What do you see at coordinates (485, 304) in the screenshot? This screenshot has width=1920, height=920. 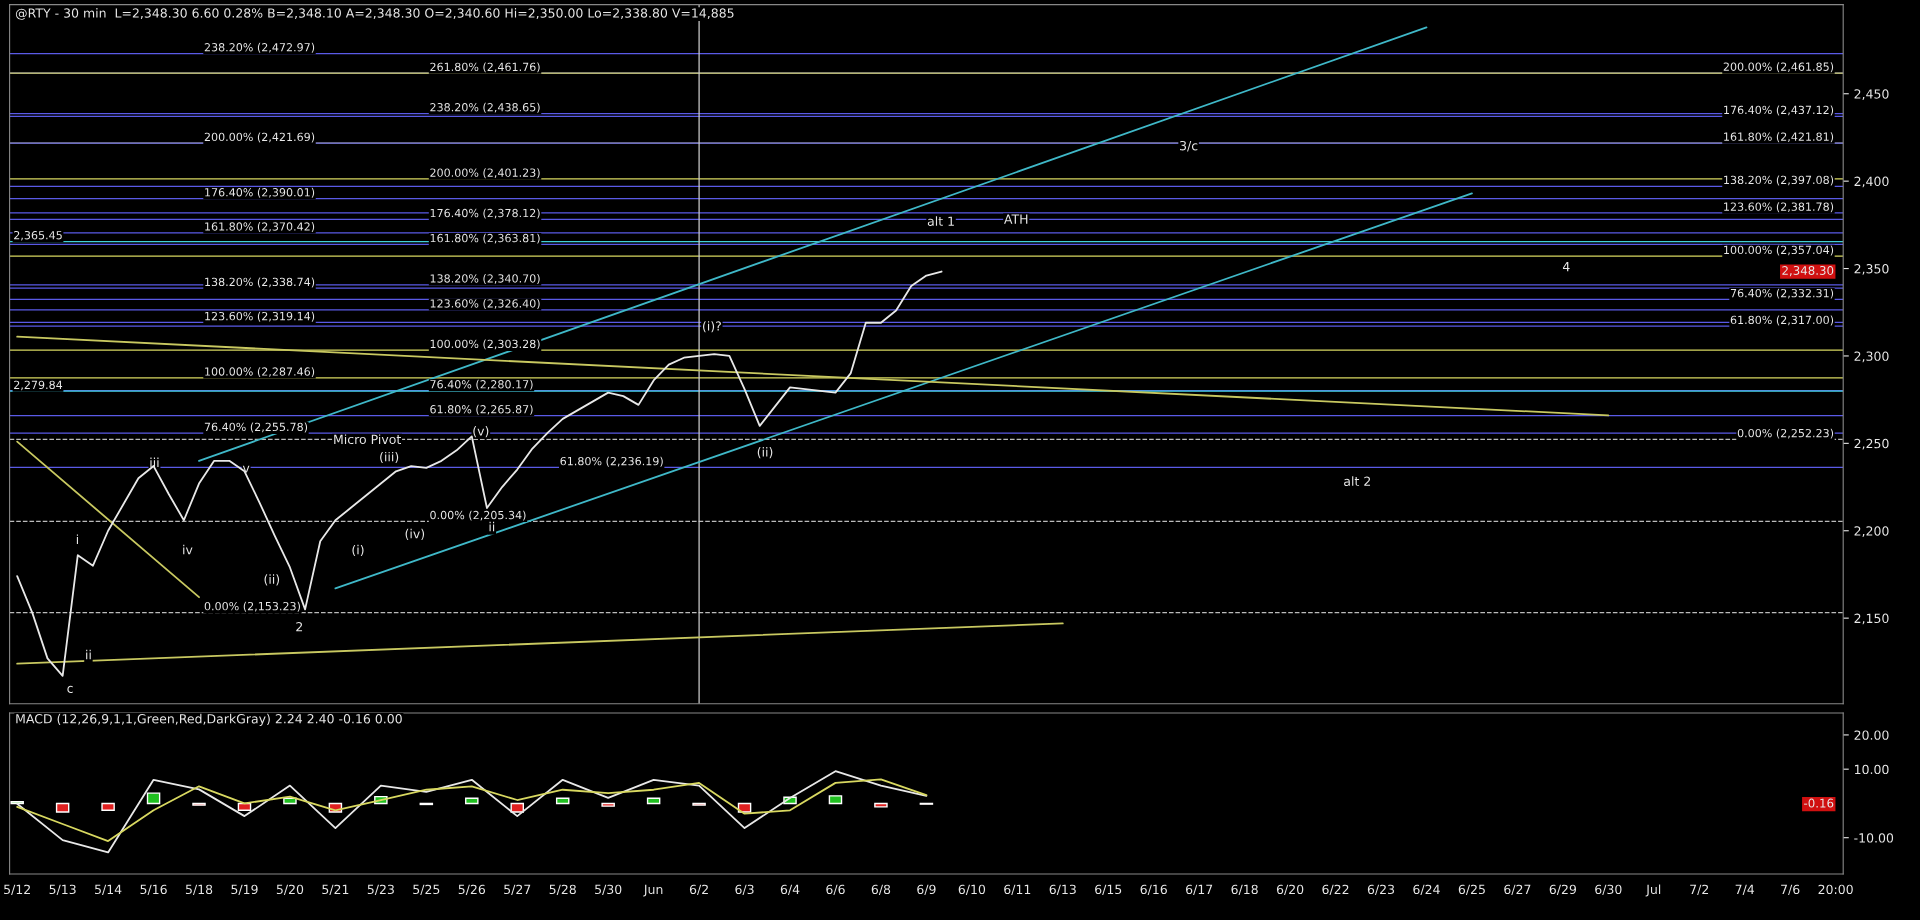 I see `ref-line-label: 123.60% (2,326.40)` at bounding box center [485, 304].